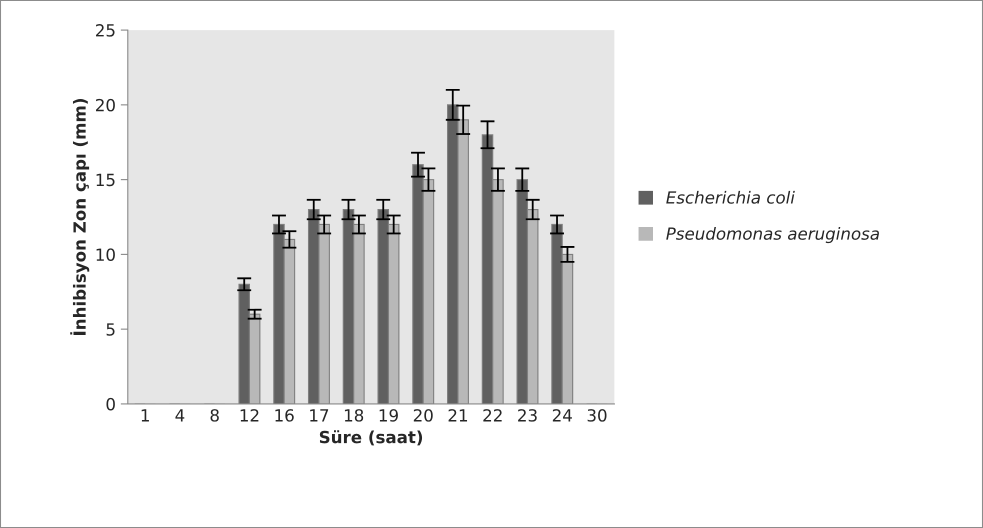 The height and width of the screenshot is (528, 983). Describe the element at coordinates (730, 197) in the screenshot. I see `legend-label: Escherichia coli` at that location.